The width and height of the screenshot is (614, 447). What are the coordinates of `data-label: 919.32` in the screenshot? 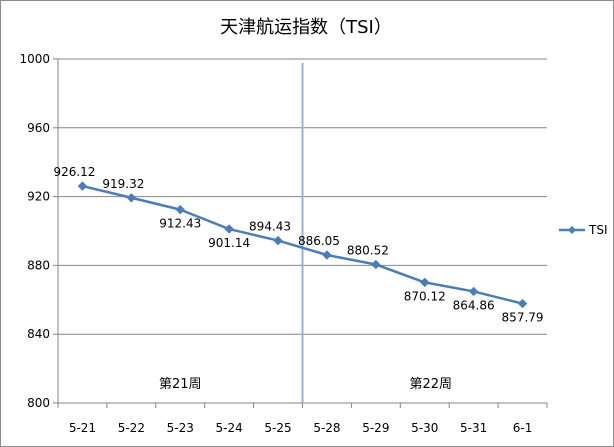 It's located at (123, 184).